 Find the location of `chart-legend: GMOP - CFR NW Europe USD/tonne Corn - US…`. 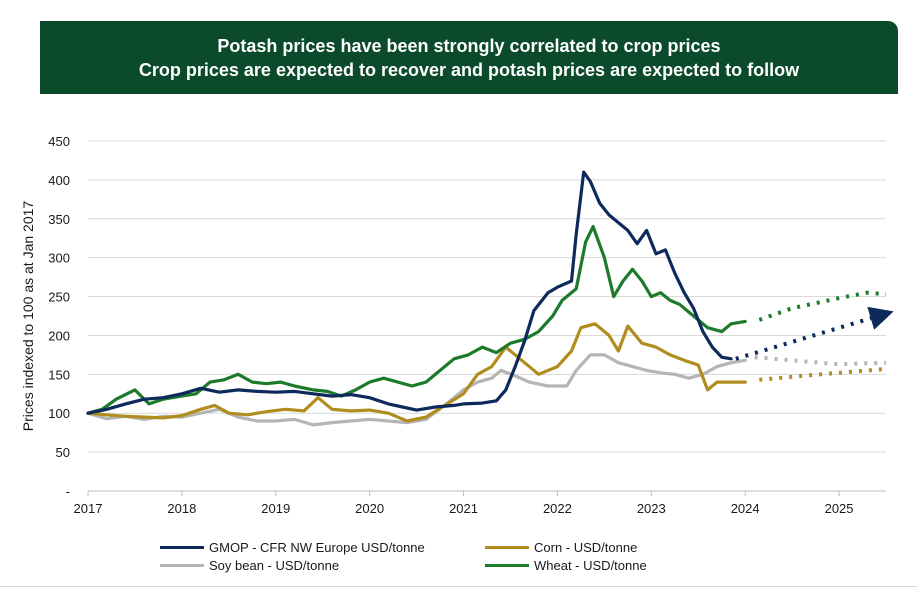

chart-legend: GMOP - CFR NW Europe USD/tonne Corn - US… is located at coordinates (440, 560).